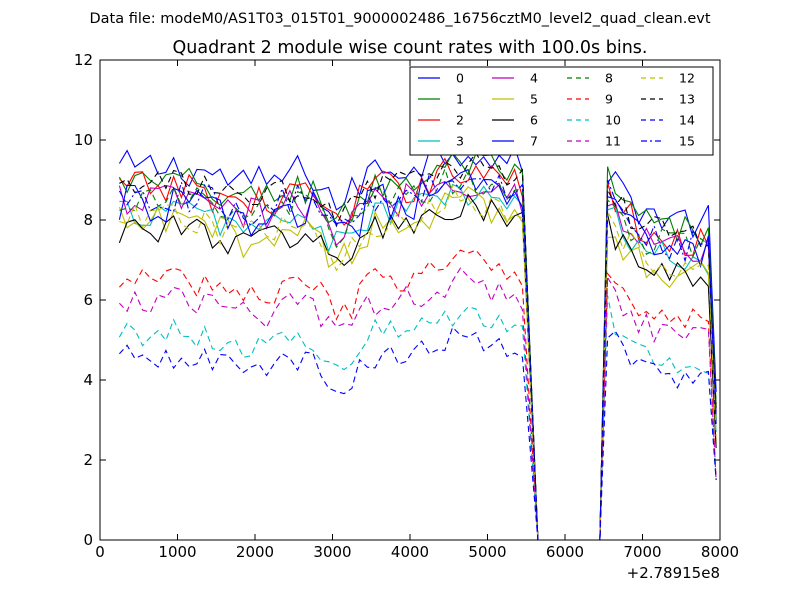 This screenshot has height=600, width=800. Describe the element at coordinates (88, 220) in the screenshot. I see `y-tick-label: 8` at that location.